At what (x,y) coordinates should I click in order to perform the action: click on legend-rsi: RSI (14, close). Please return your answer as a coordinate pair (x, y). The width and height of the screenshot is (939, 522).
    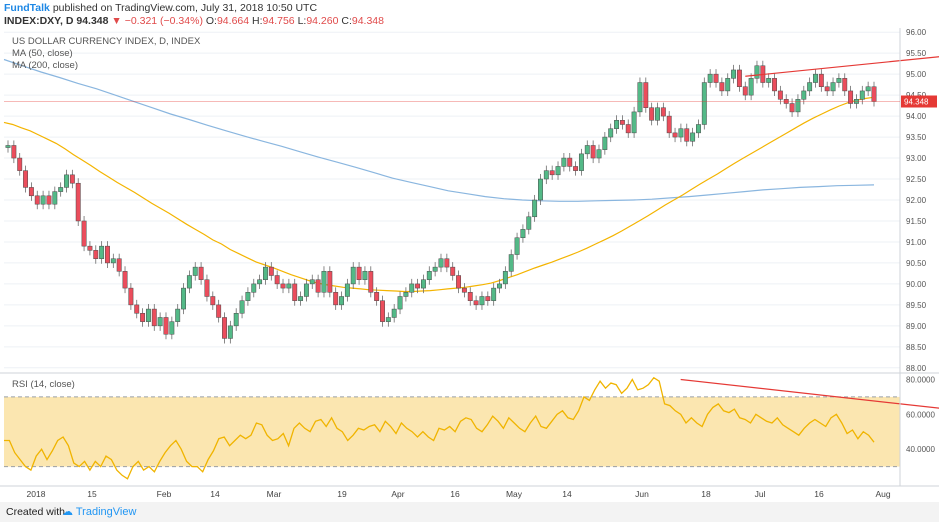
    Looking at the image, I should click on (43, 384).